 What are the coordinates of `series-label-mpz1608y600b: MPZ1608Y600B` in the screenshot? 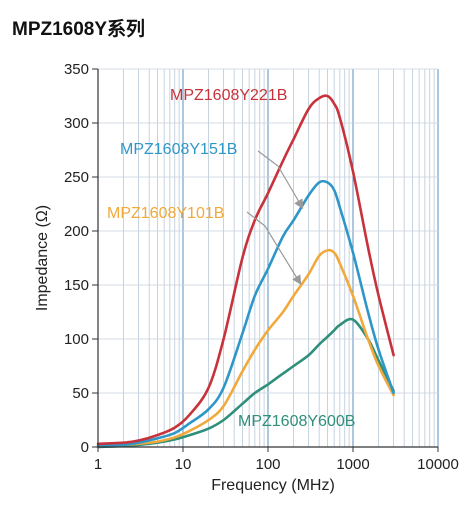 It's located at (296, 421).